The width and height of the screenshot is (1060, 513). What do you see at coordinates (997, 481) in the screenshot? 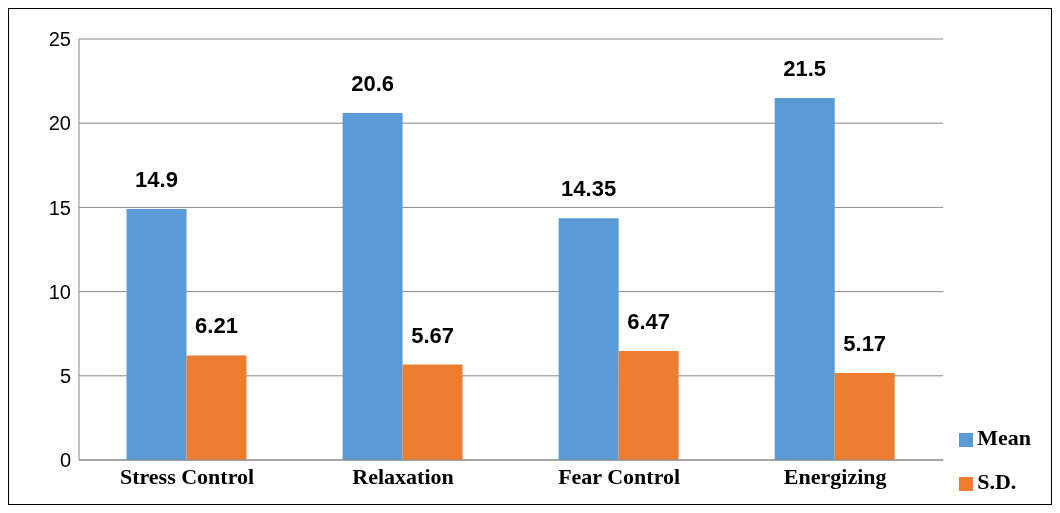
I see `legend-label: S.D.` at bounding box center [997, 481].